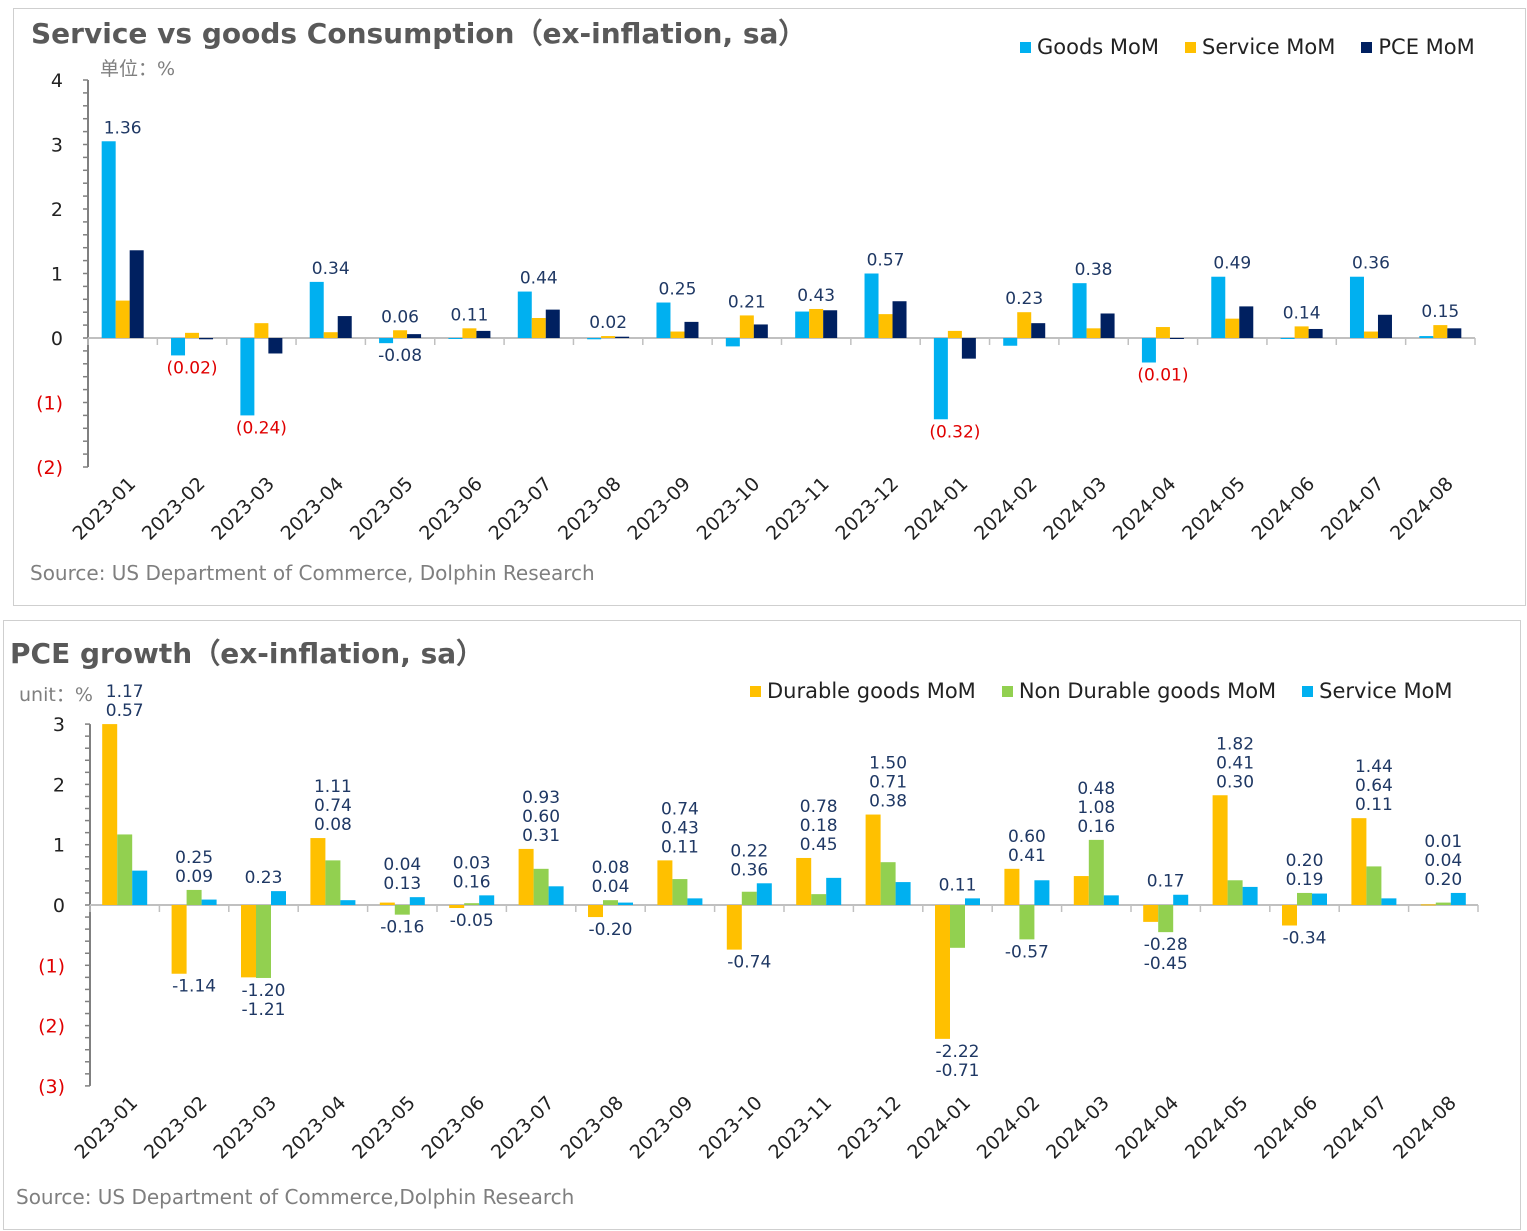  I want to click on x-tick-label: 2023-10, so click(729, 509).